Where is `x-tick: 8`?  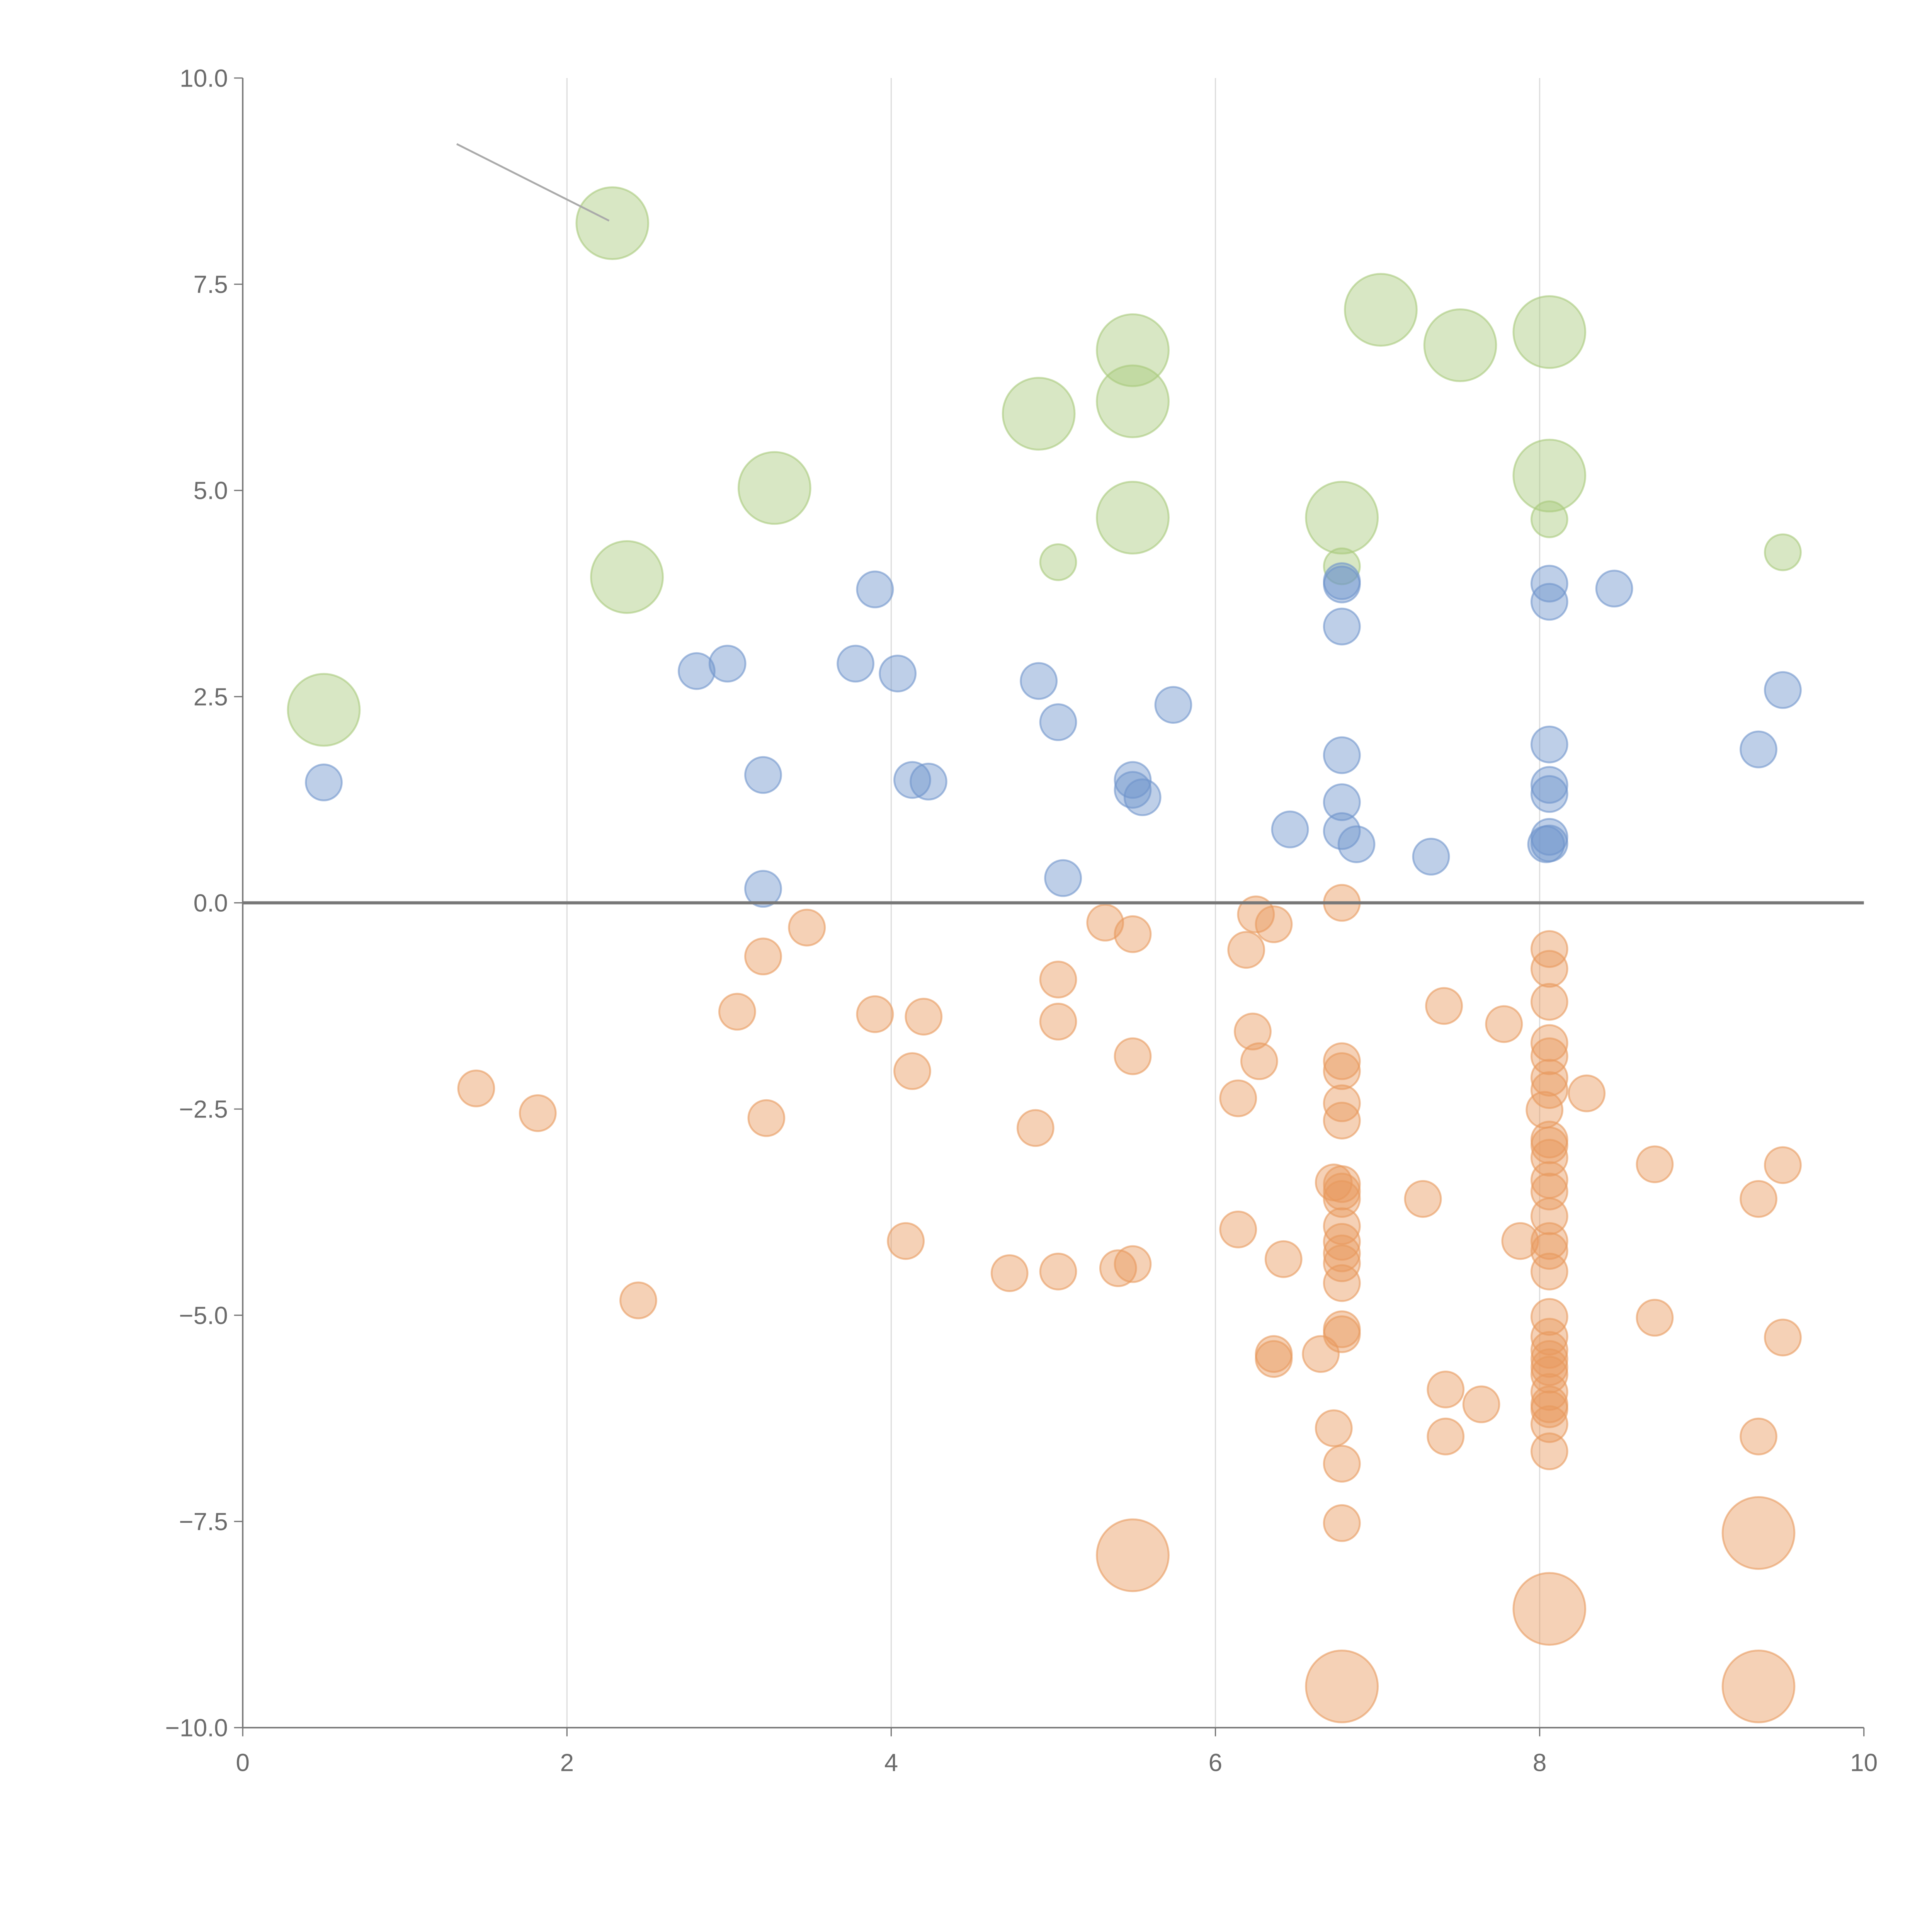 x-tick: 8 is located at coordinates (1540, 1752).